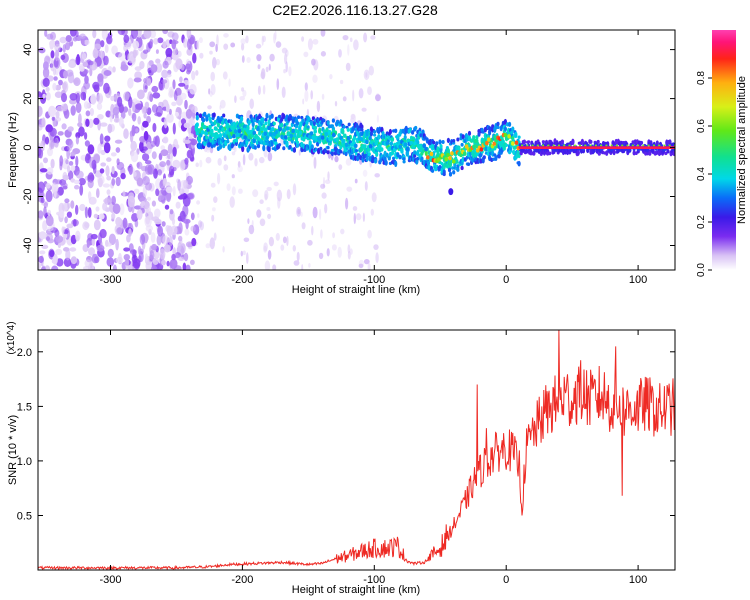 This screenshot has height=600, width=750. Describe the element at coordinates (355, 10) in the screenshot. I see `chart-title: C2E2.2026.116.13.27.G28` at that location.